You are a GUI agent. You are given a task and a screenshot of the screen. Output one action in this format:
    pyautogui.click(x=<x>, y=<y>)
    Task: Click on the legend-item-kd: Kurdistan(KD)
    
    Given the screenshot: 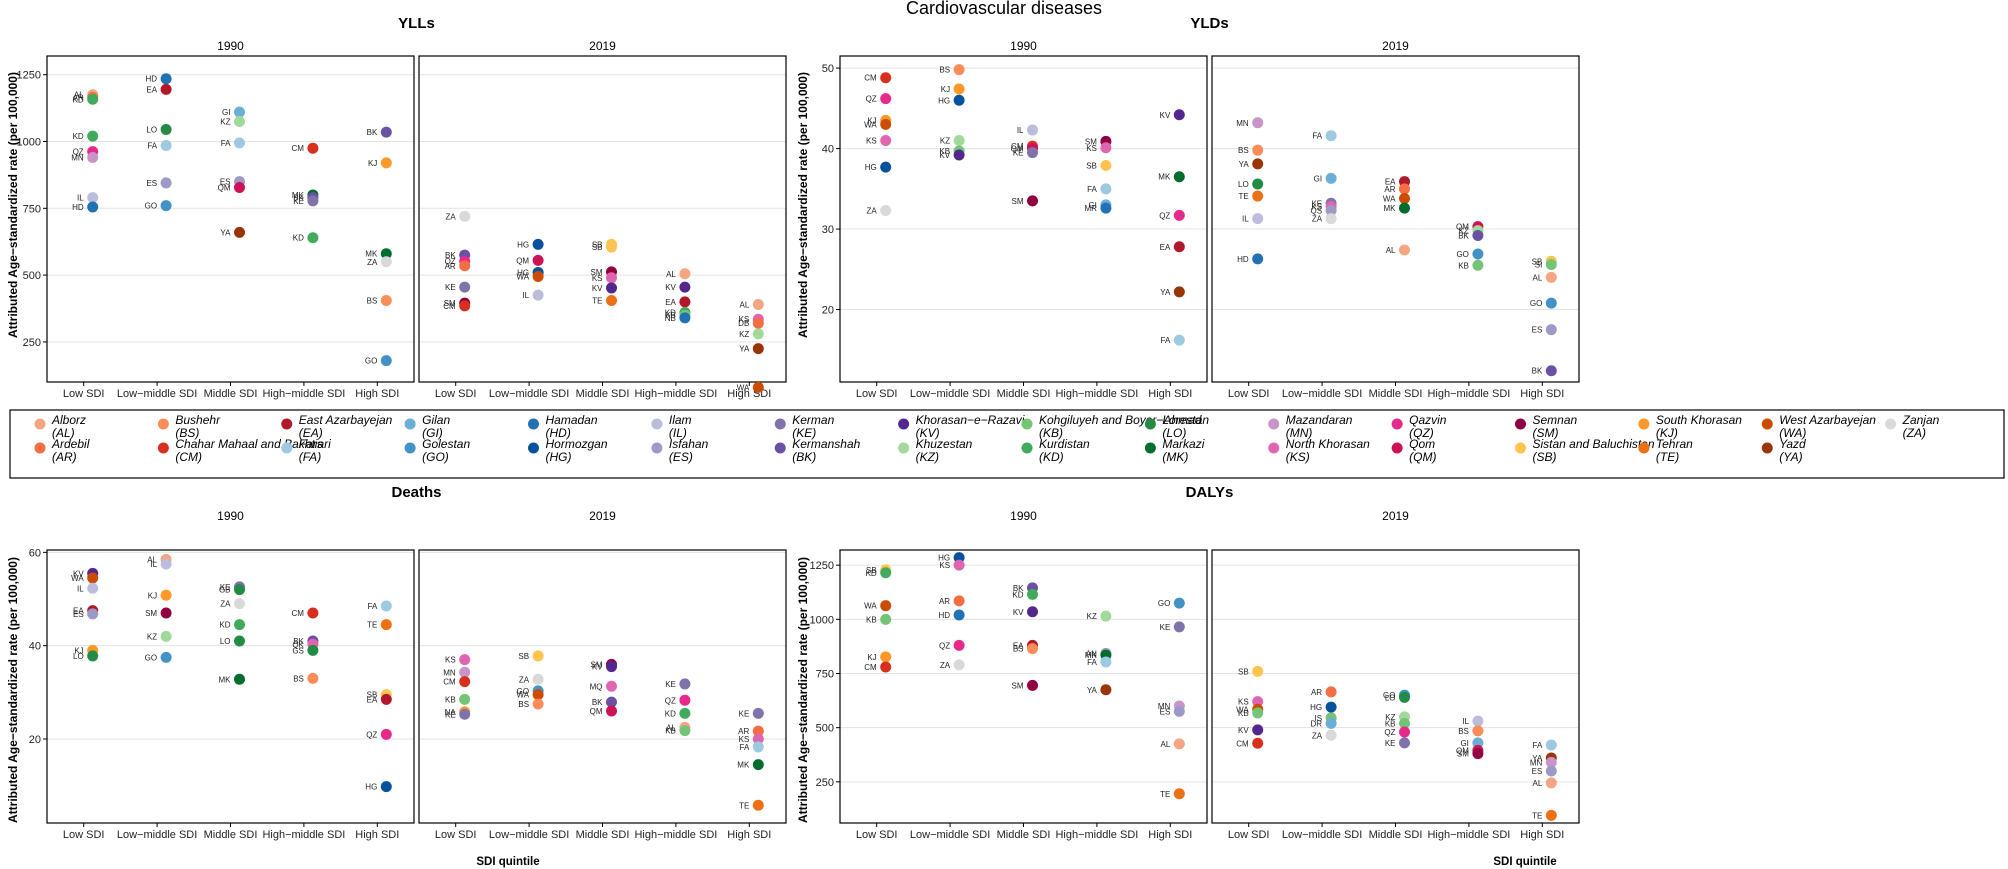 What is the action you would take?
    pyautogui.click(x=1055, y=450)
    